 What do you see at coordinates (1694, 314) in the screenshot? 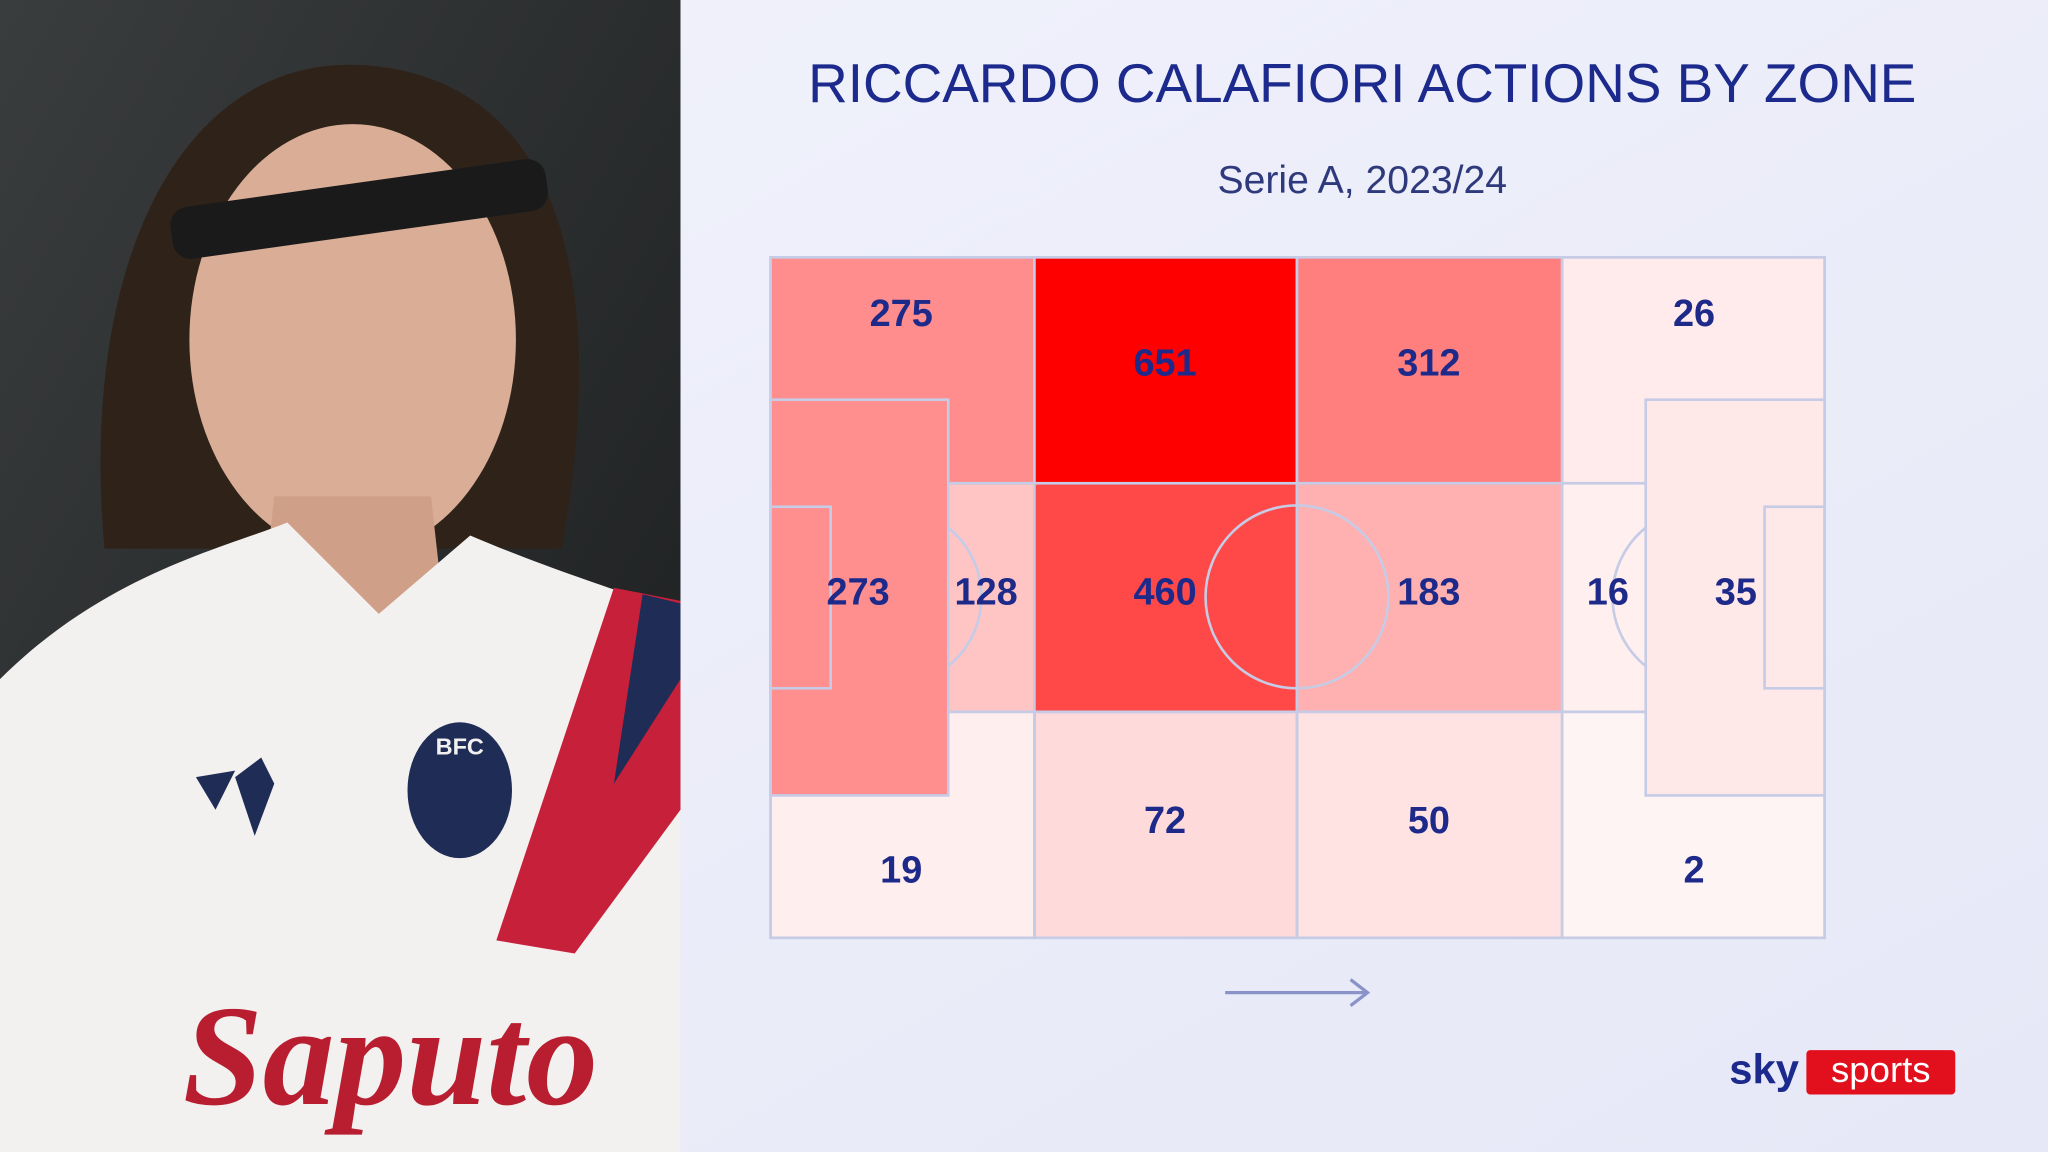
I see `zone-label: 26` at bounding box center [1694, 314].